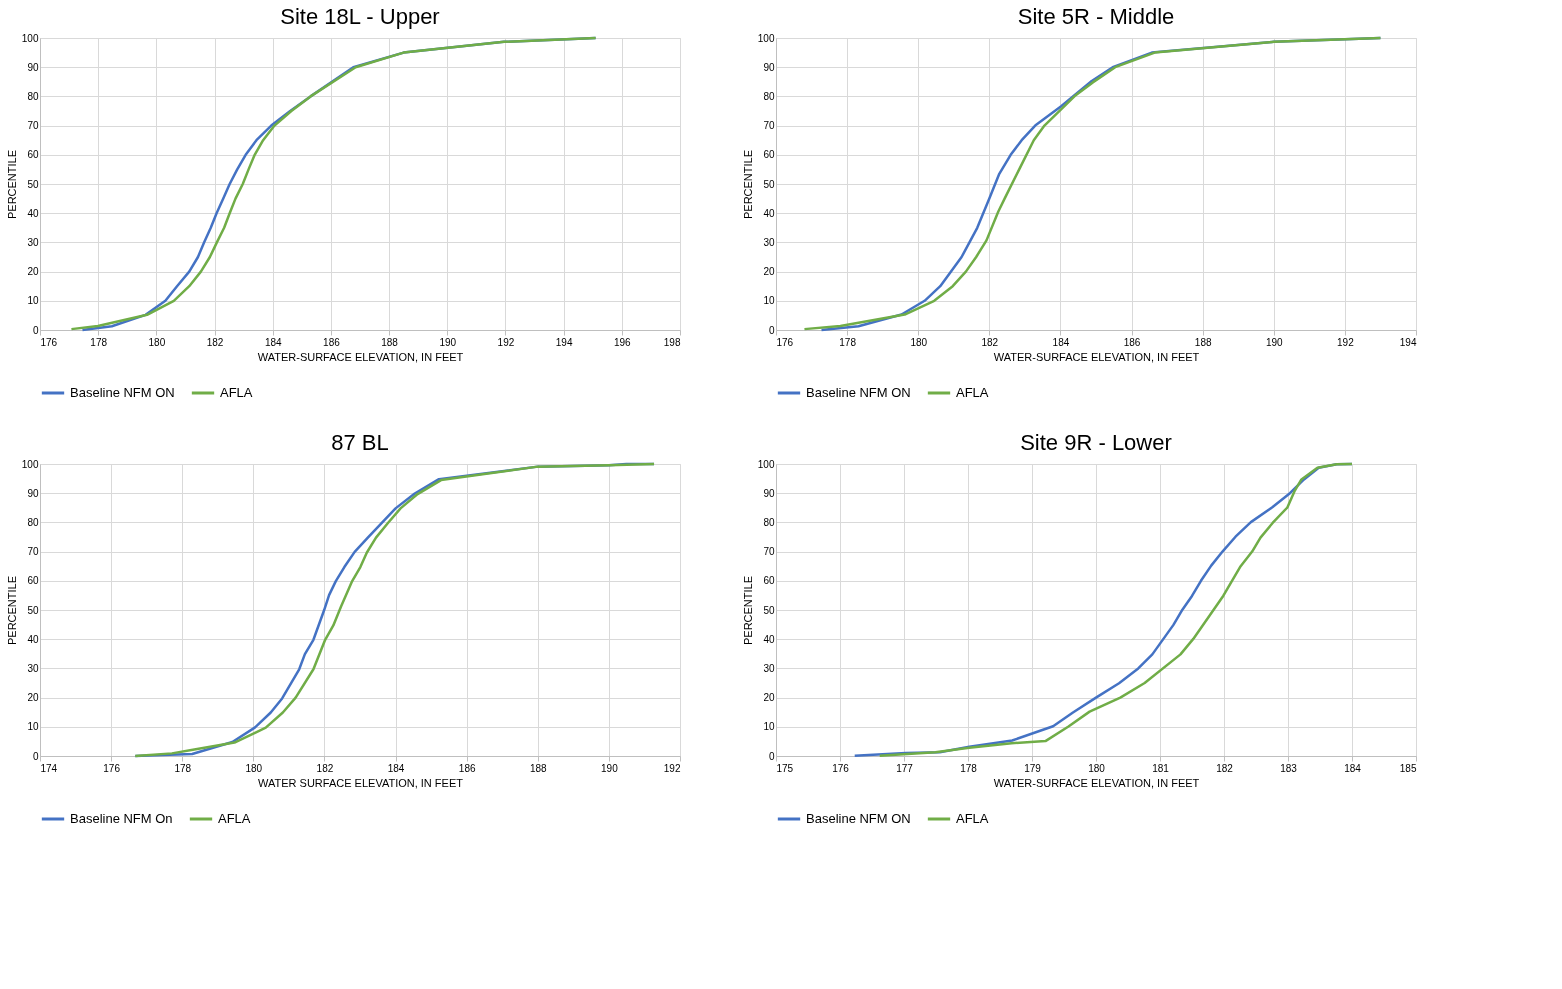 The width and height of the screenshot is (1562, 989). What do you see at coordinates (1096, 16) in the screenshot?
I see `chart-title: Site 5R - Middle` at bounding box center [1096, 16].